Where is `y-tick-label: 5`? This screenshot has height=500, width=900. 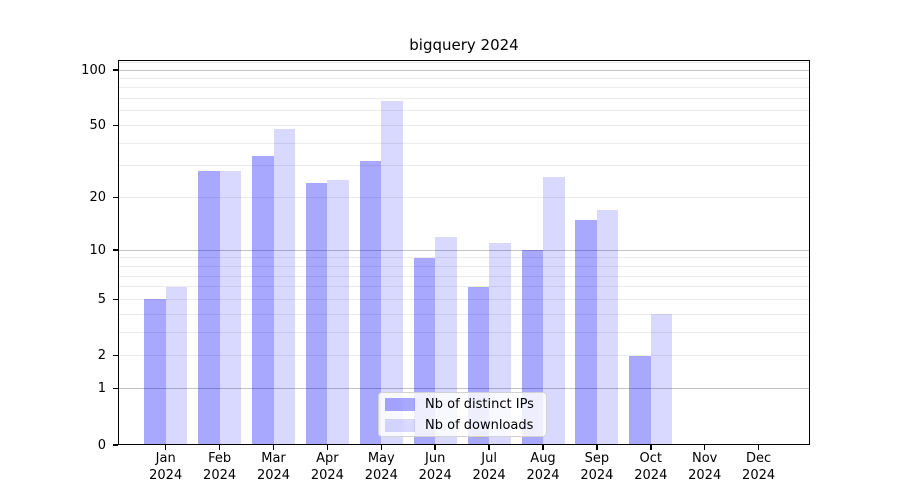
y-tick-label: 5 is located at coordinates (101, 299).